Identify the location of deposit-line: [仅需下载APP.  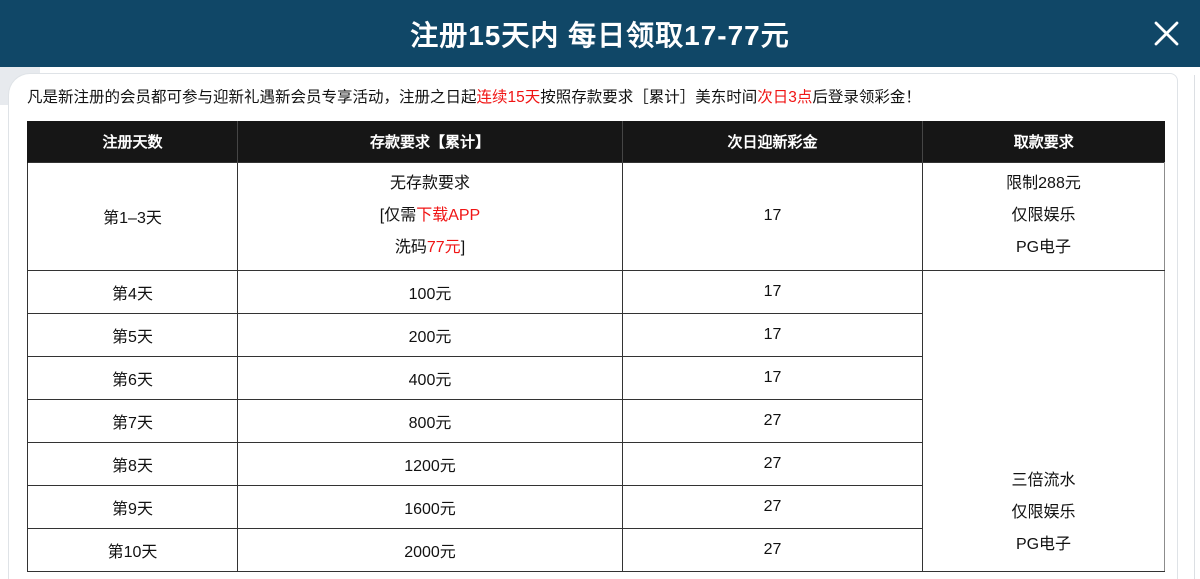
(430, 216).